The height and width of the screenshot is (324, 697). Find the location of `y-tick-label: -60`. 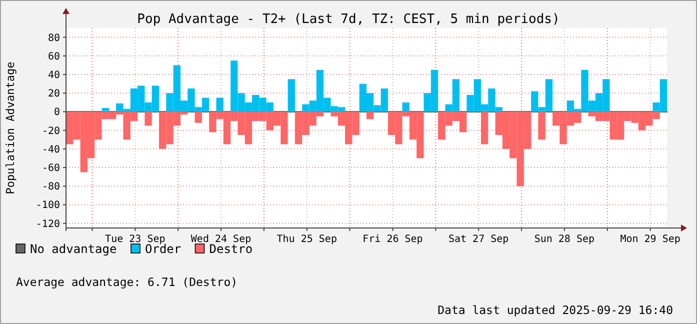

y-tick-label: -60 is located at coordinates (51, 168).